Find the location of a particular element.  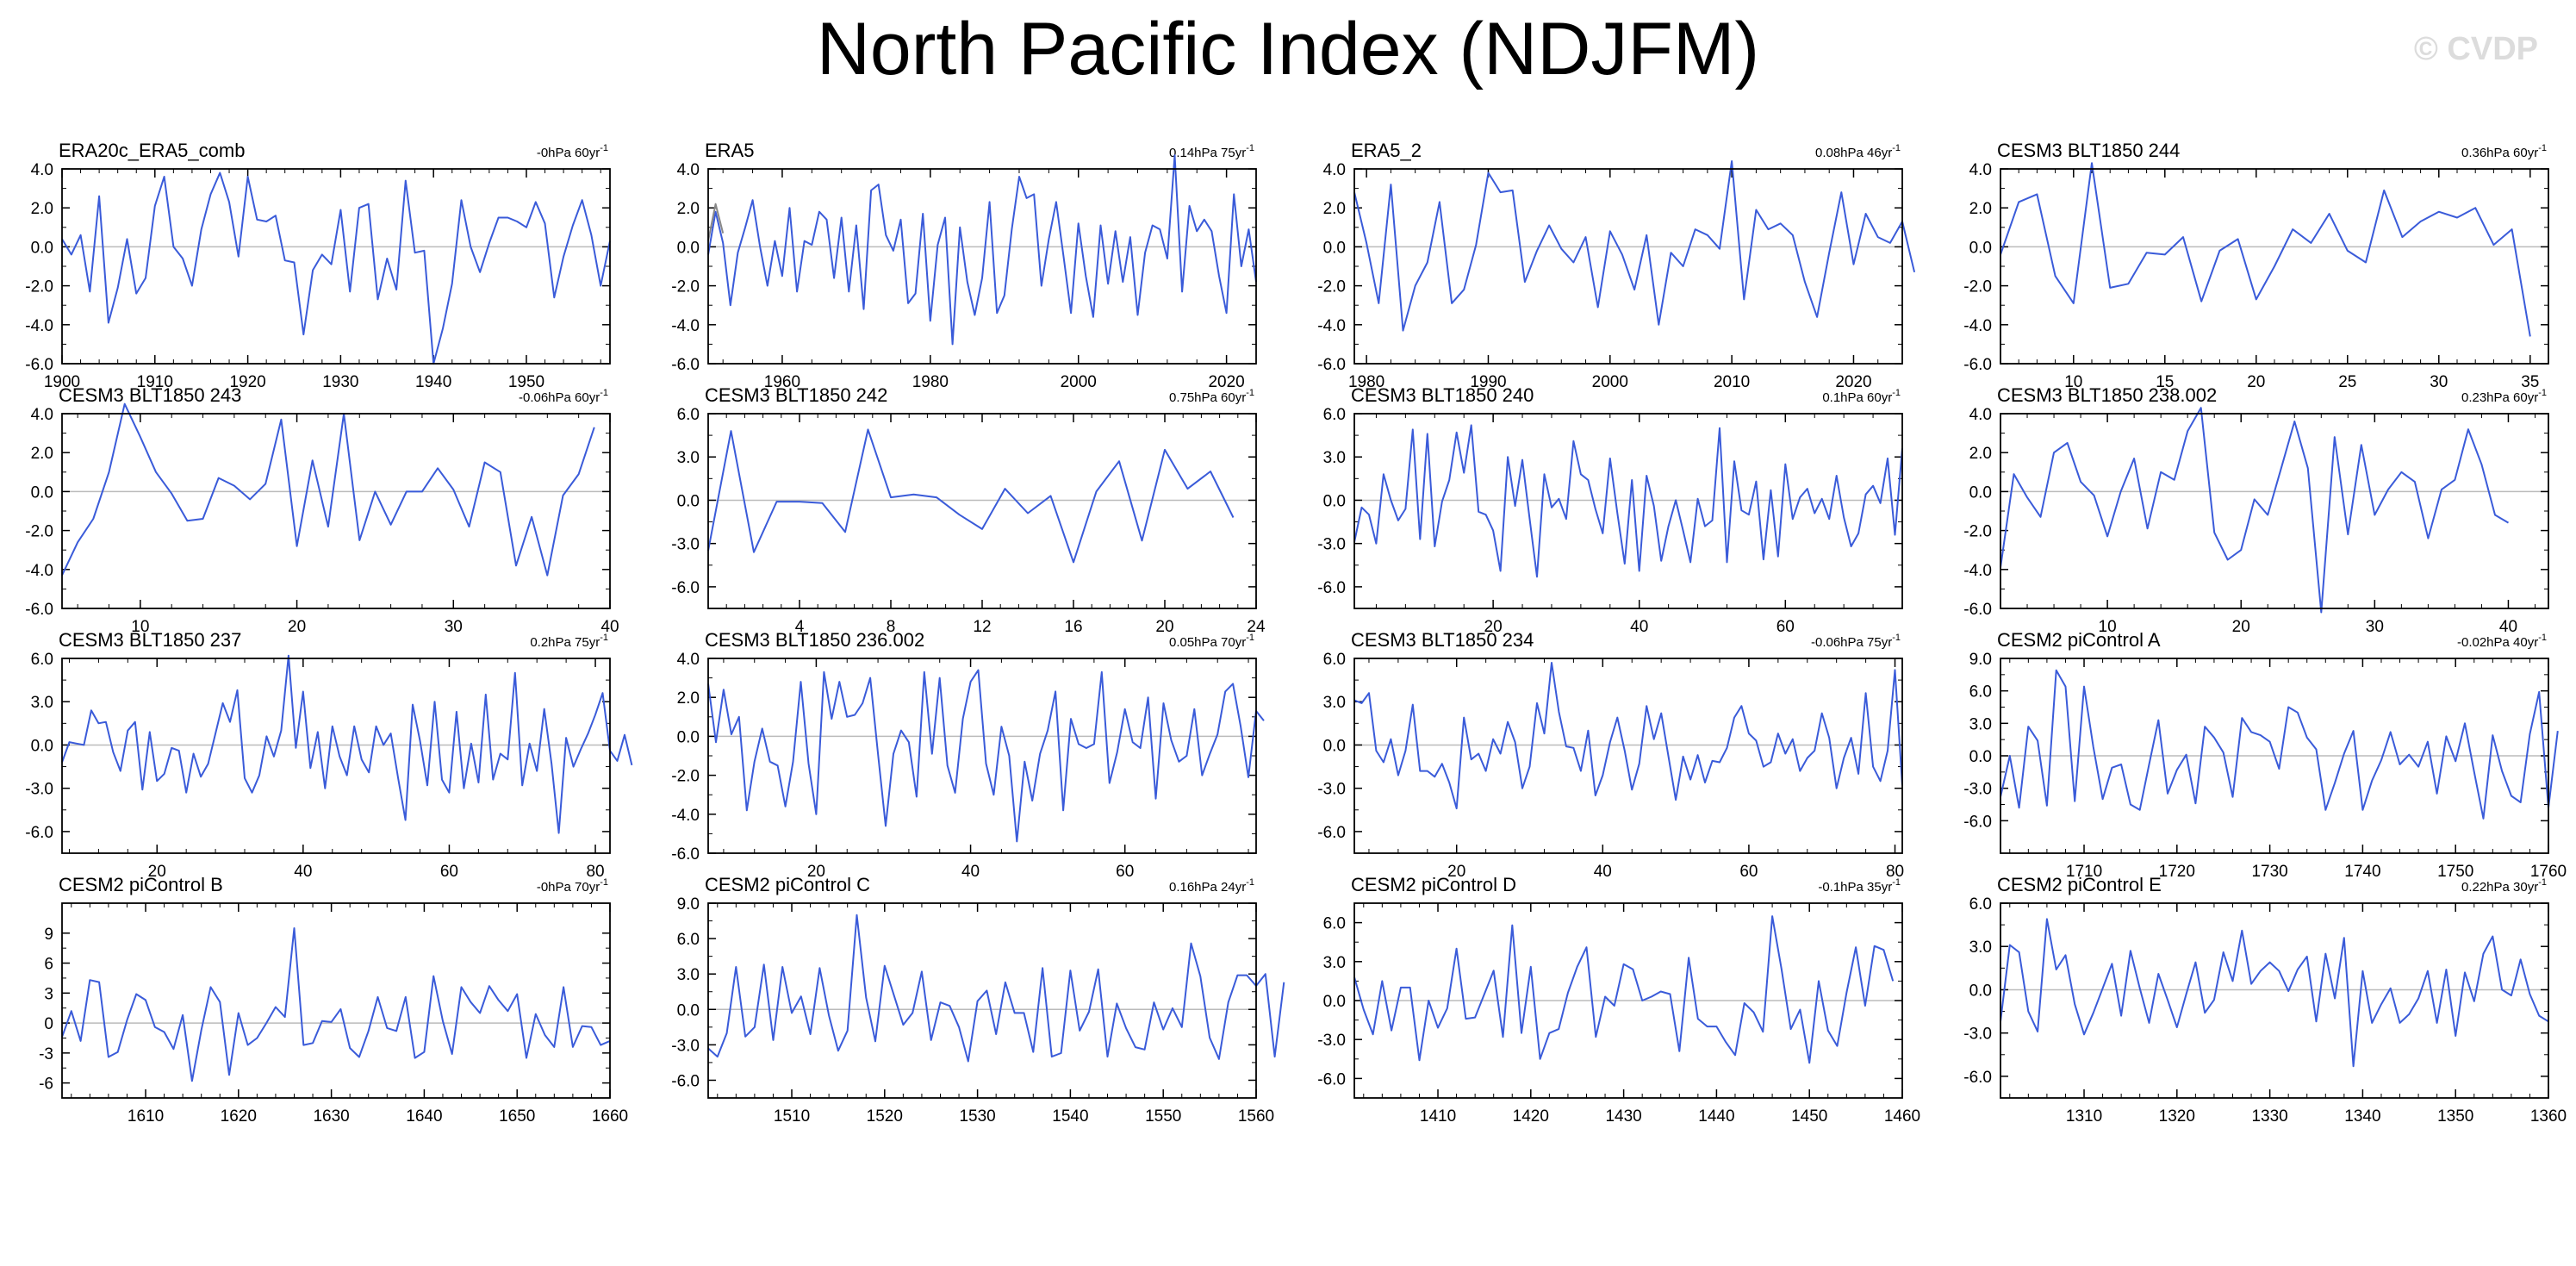

panel-trend: -0.1hPa 35yr-1 is located at coordinates (1860, 886).